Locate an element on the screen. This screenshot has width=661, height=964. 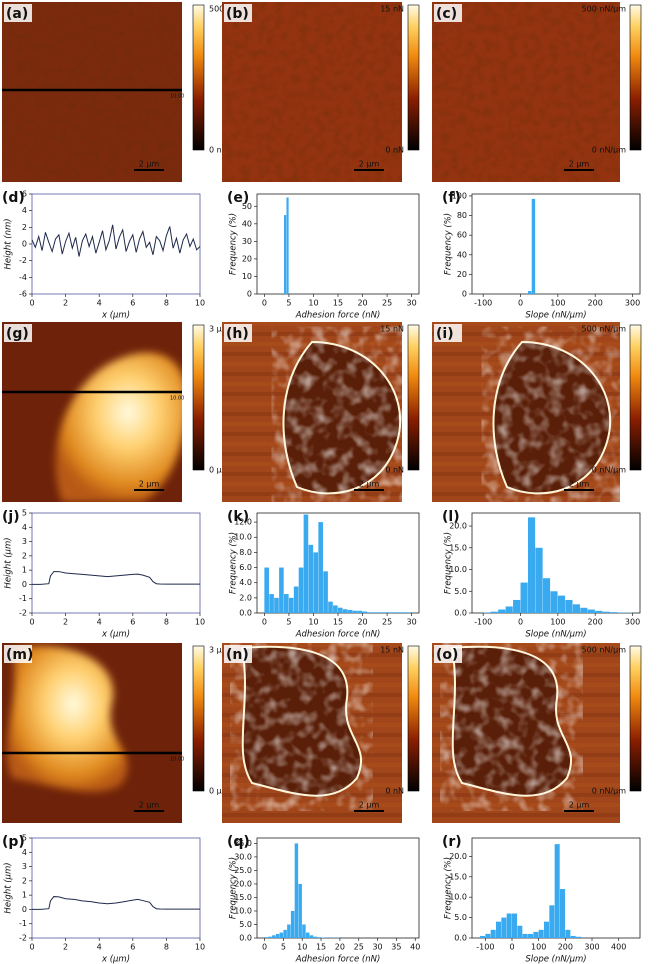
afm-image: 10.002 µm(a)500 nm0 nm is located at coordinates (121, 92).